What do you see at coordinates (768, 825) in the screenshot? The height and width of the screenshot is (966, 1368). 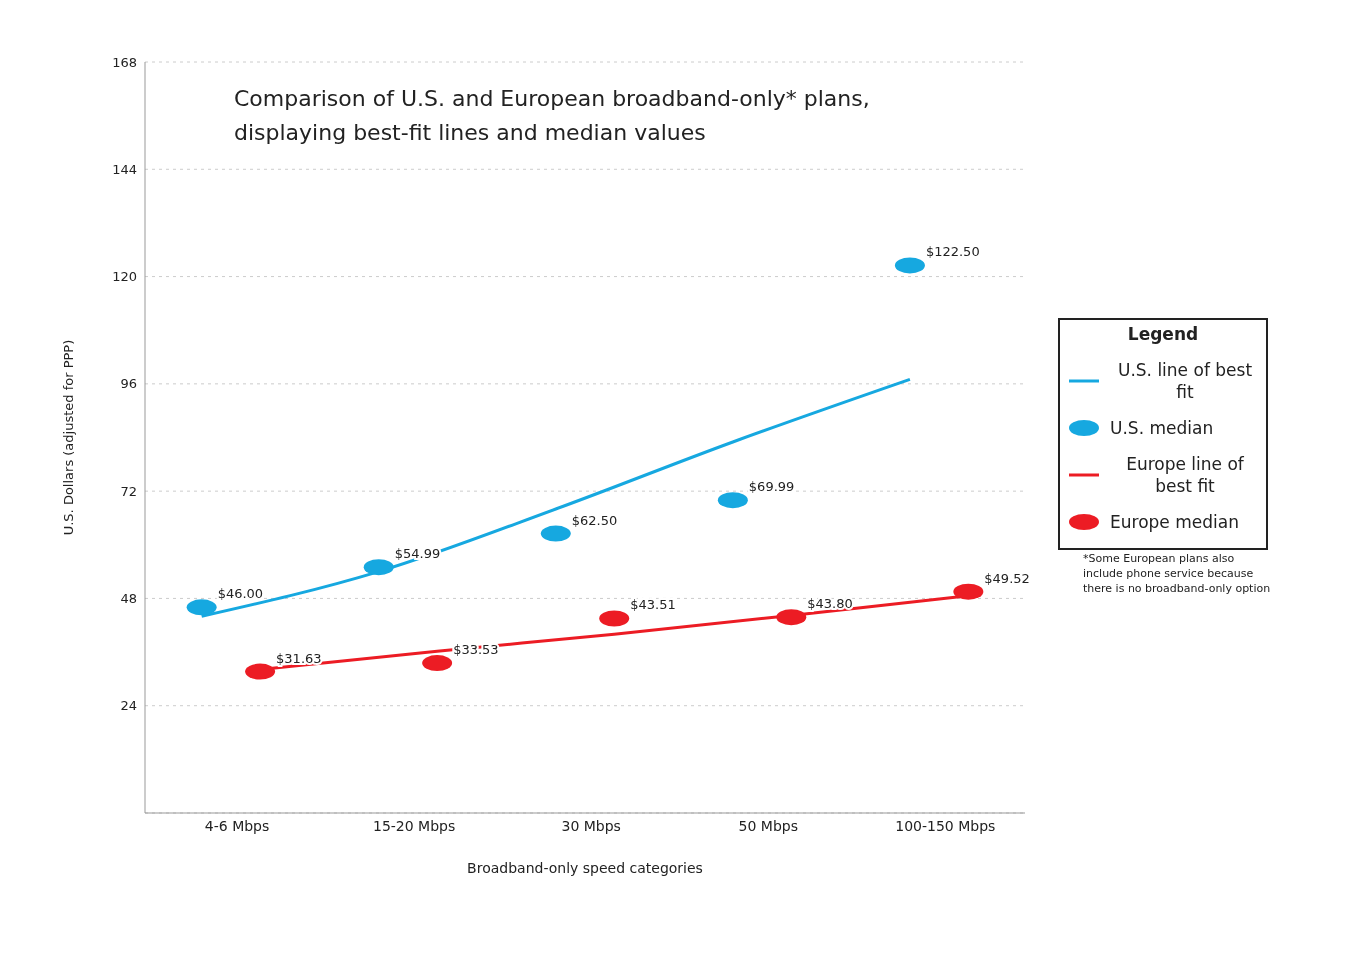 I see `x-tick-label: 50 Mbps` at bounding box center [768, 825].